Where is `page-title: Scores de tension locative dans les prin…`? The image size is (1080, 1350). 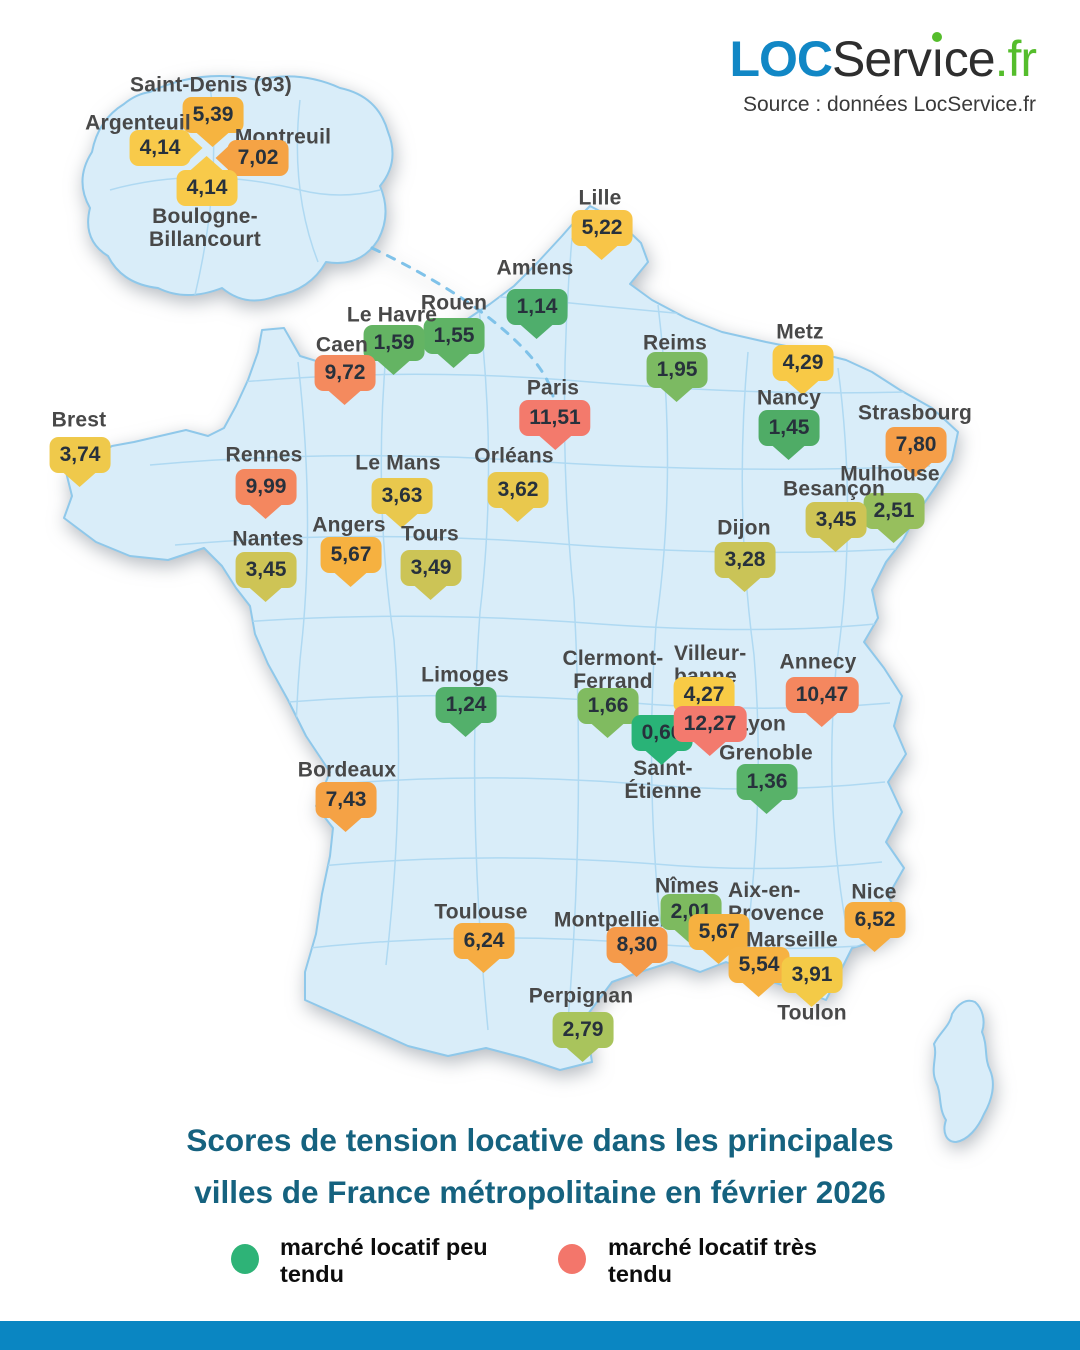 page-title: Scores de tension locative dans les prin… is located at coordinates (540, 1166).